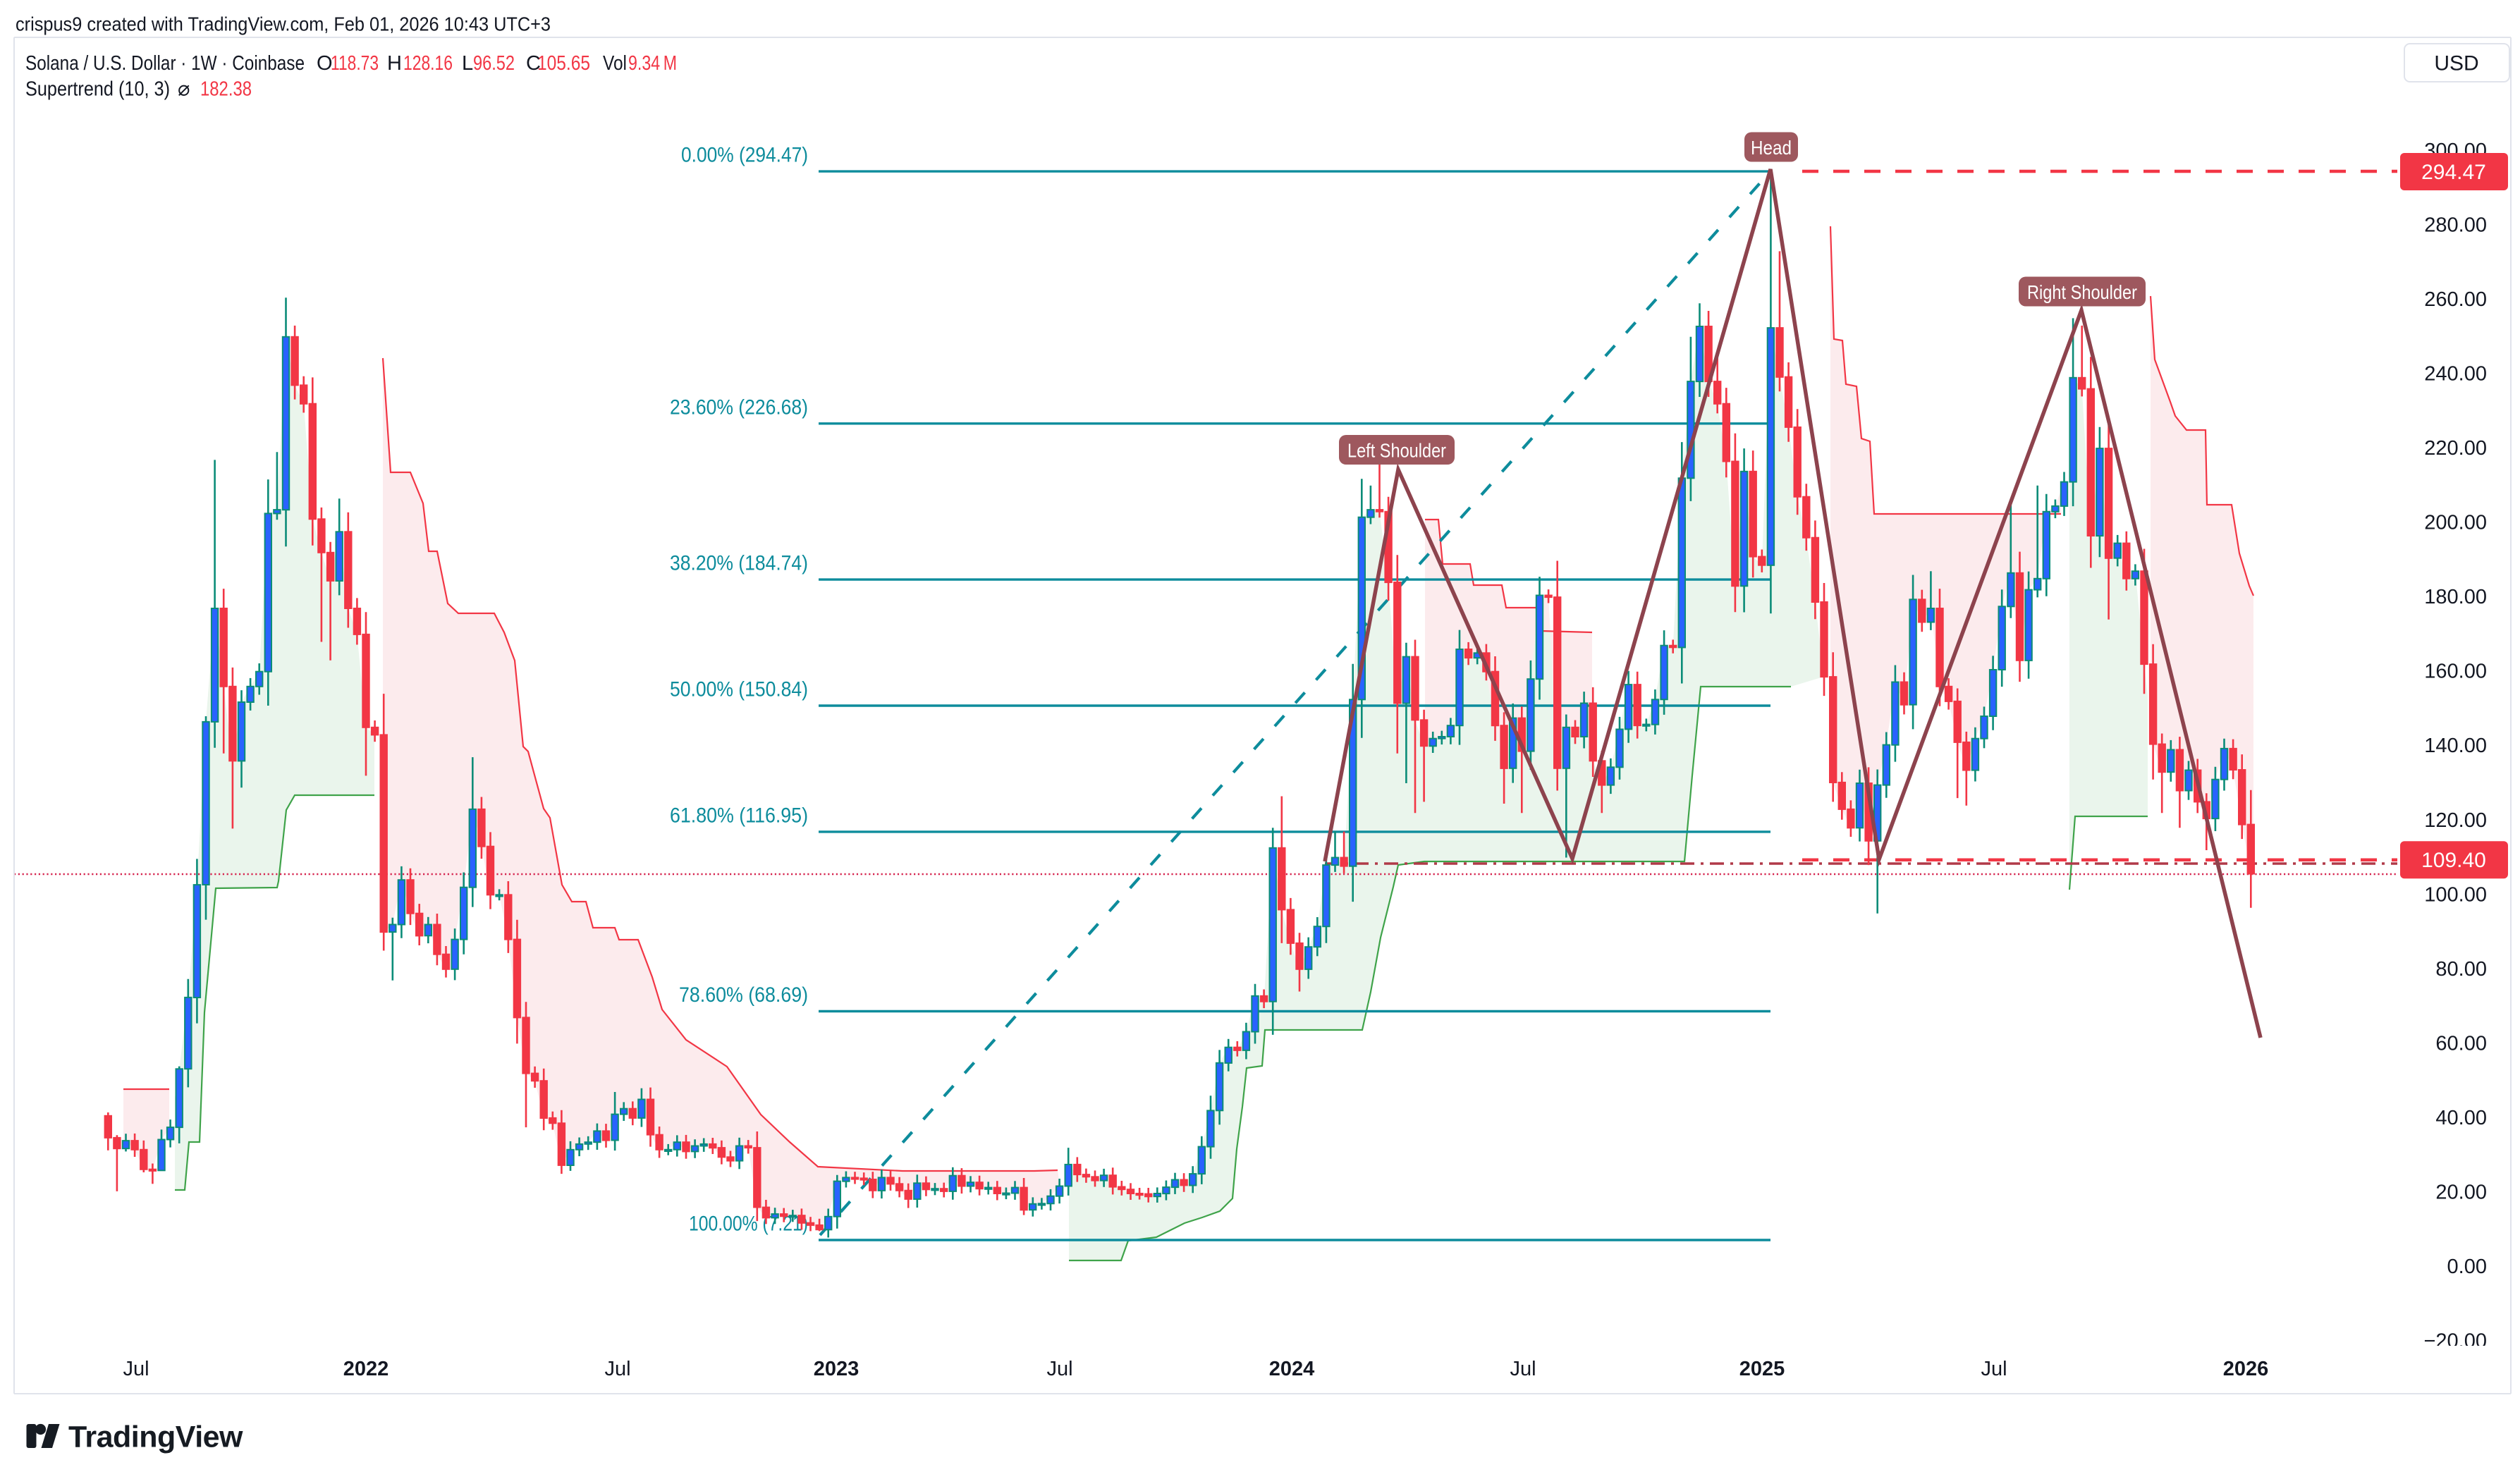  Describe the element at coordinates (2455, 894) in the screenshot. I see `svg-text: 100.00` at that location.